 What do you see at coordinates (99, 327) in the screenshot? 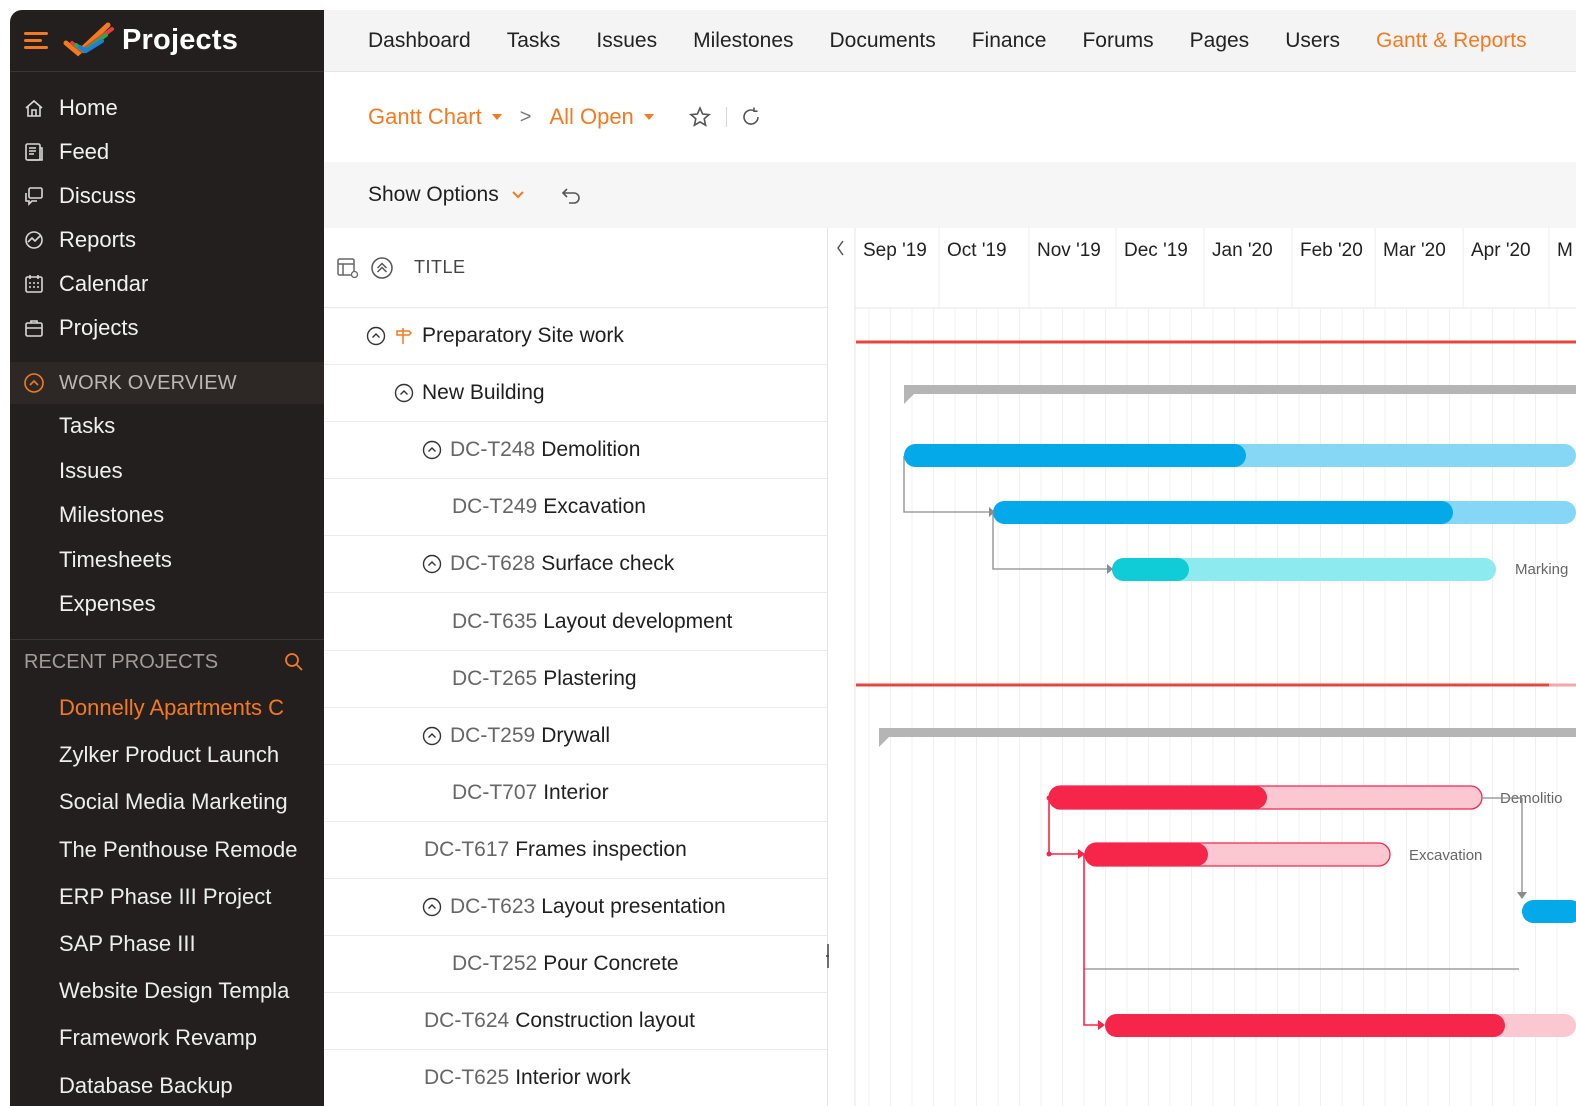
I see `sidebar-item-label: Projects` at bounding box center [99, 327].